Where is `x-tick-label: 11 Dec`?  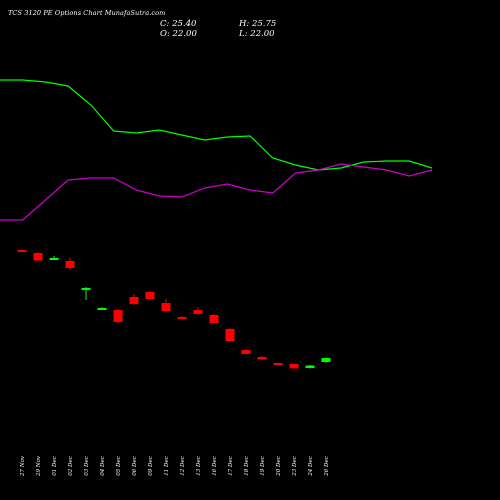
x-tick-label: 11 Dec is located at coordinates (167, 466).